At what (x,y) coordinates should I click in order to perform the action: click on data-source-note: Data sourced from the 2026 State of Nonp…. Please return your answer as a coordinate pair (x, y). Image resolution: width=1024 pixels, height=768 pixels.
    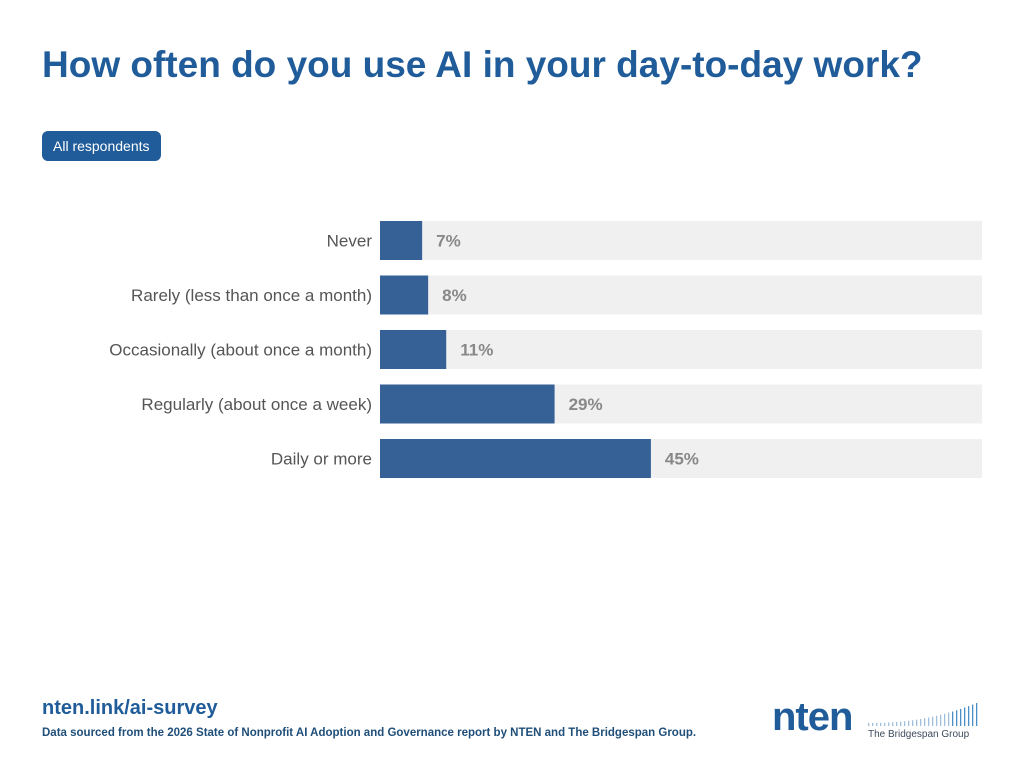
    Looking at the image, I should click on (369, 733).